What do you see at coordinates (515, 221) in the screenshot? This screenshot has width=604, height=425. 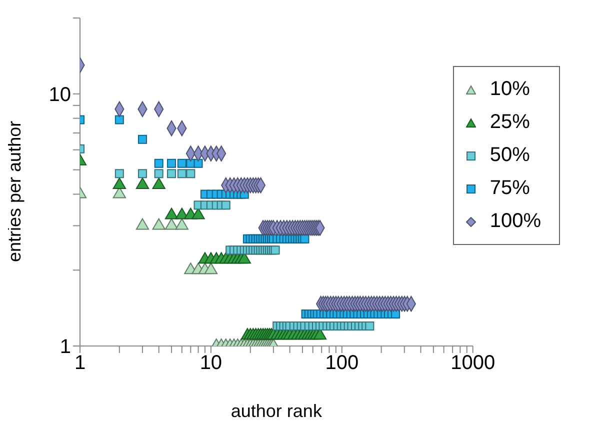 I see `legend-label: 100%` at bounding box center [515, 221].